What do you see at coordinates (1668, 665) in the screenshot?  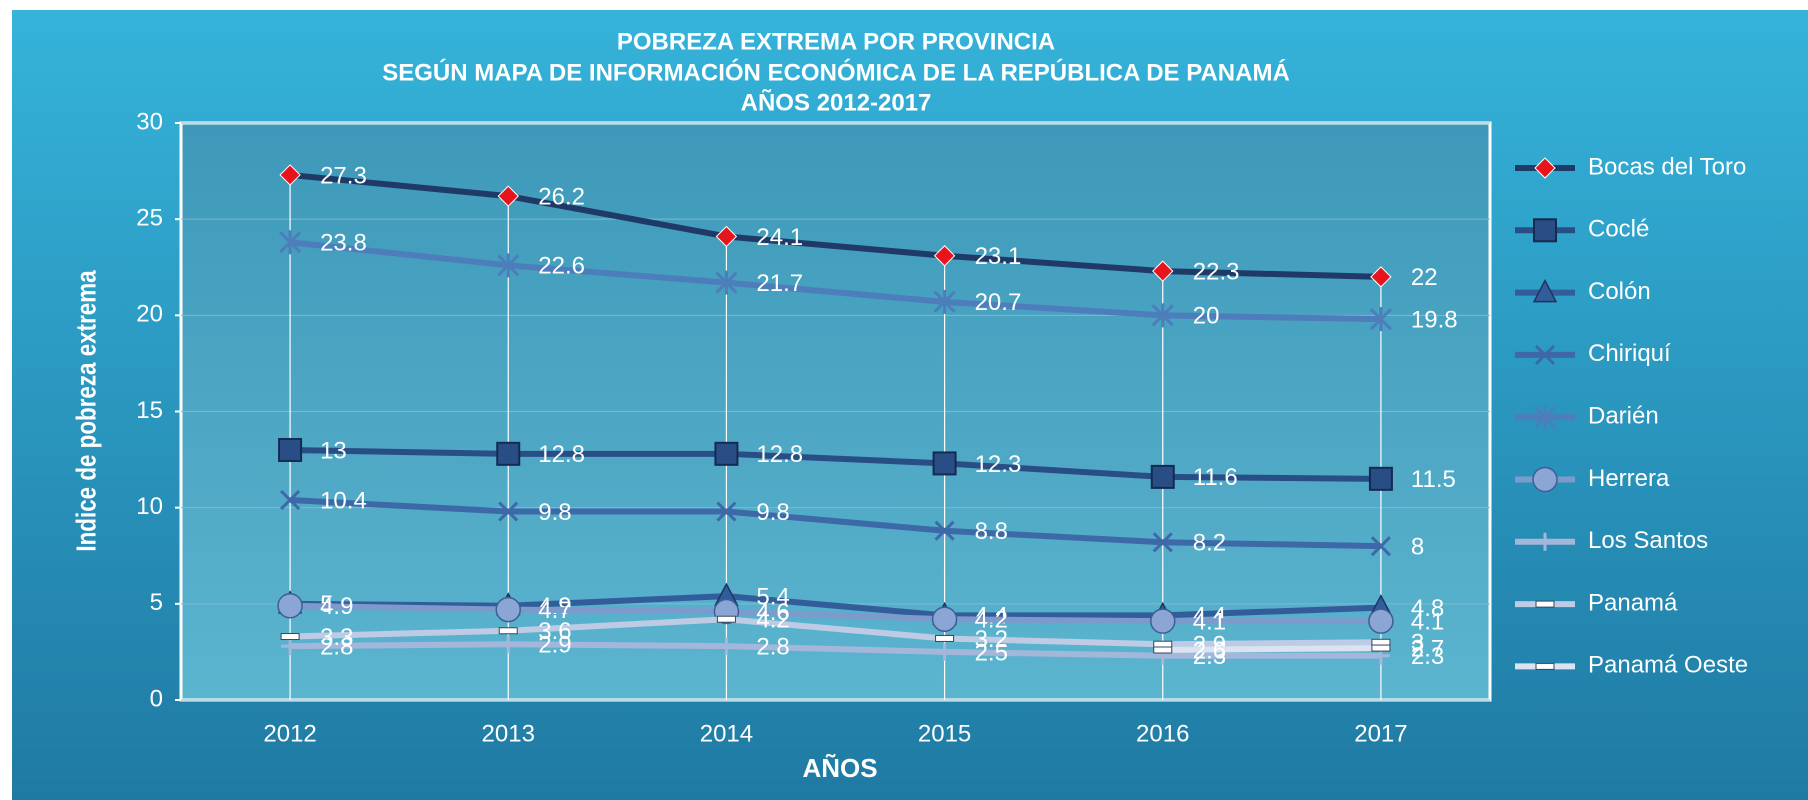 I see `legend-label: Panamá Oeste` at bounding box center [1668, 665].